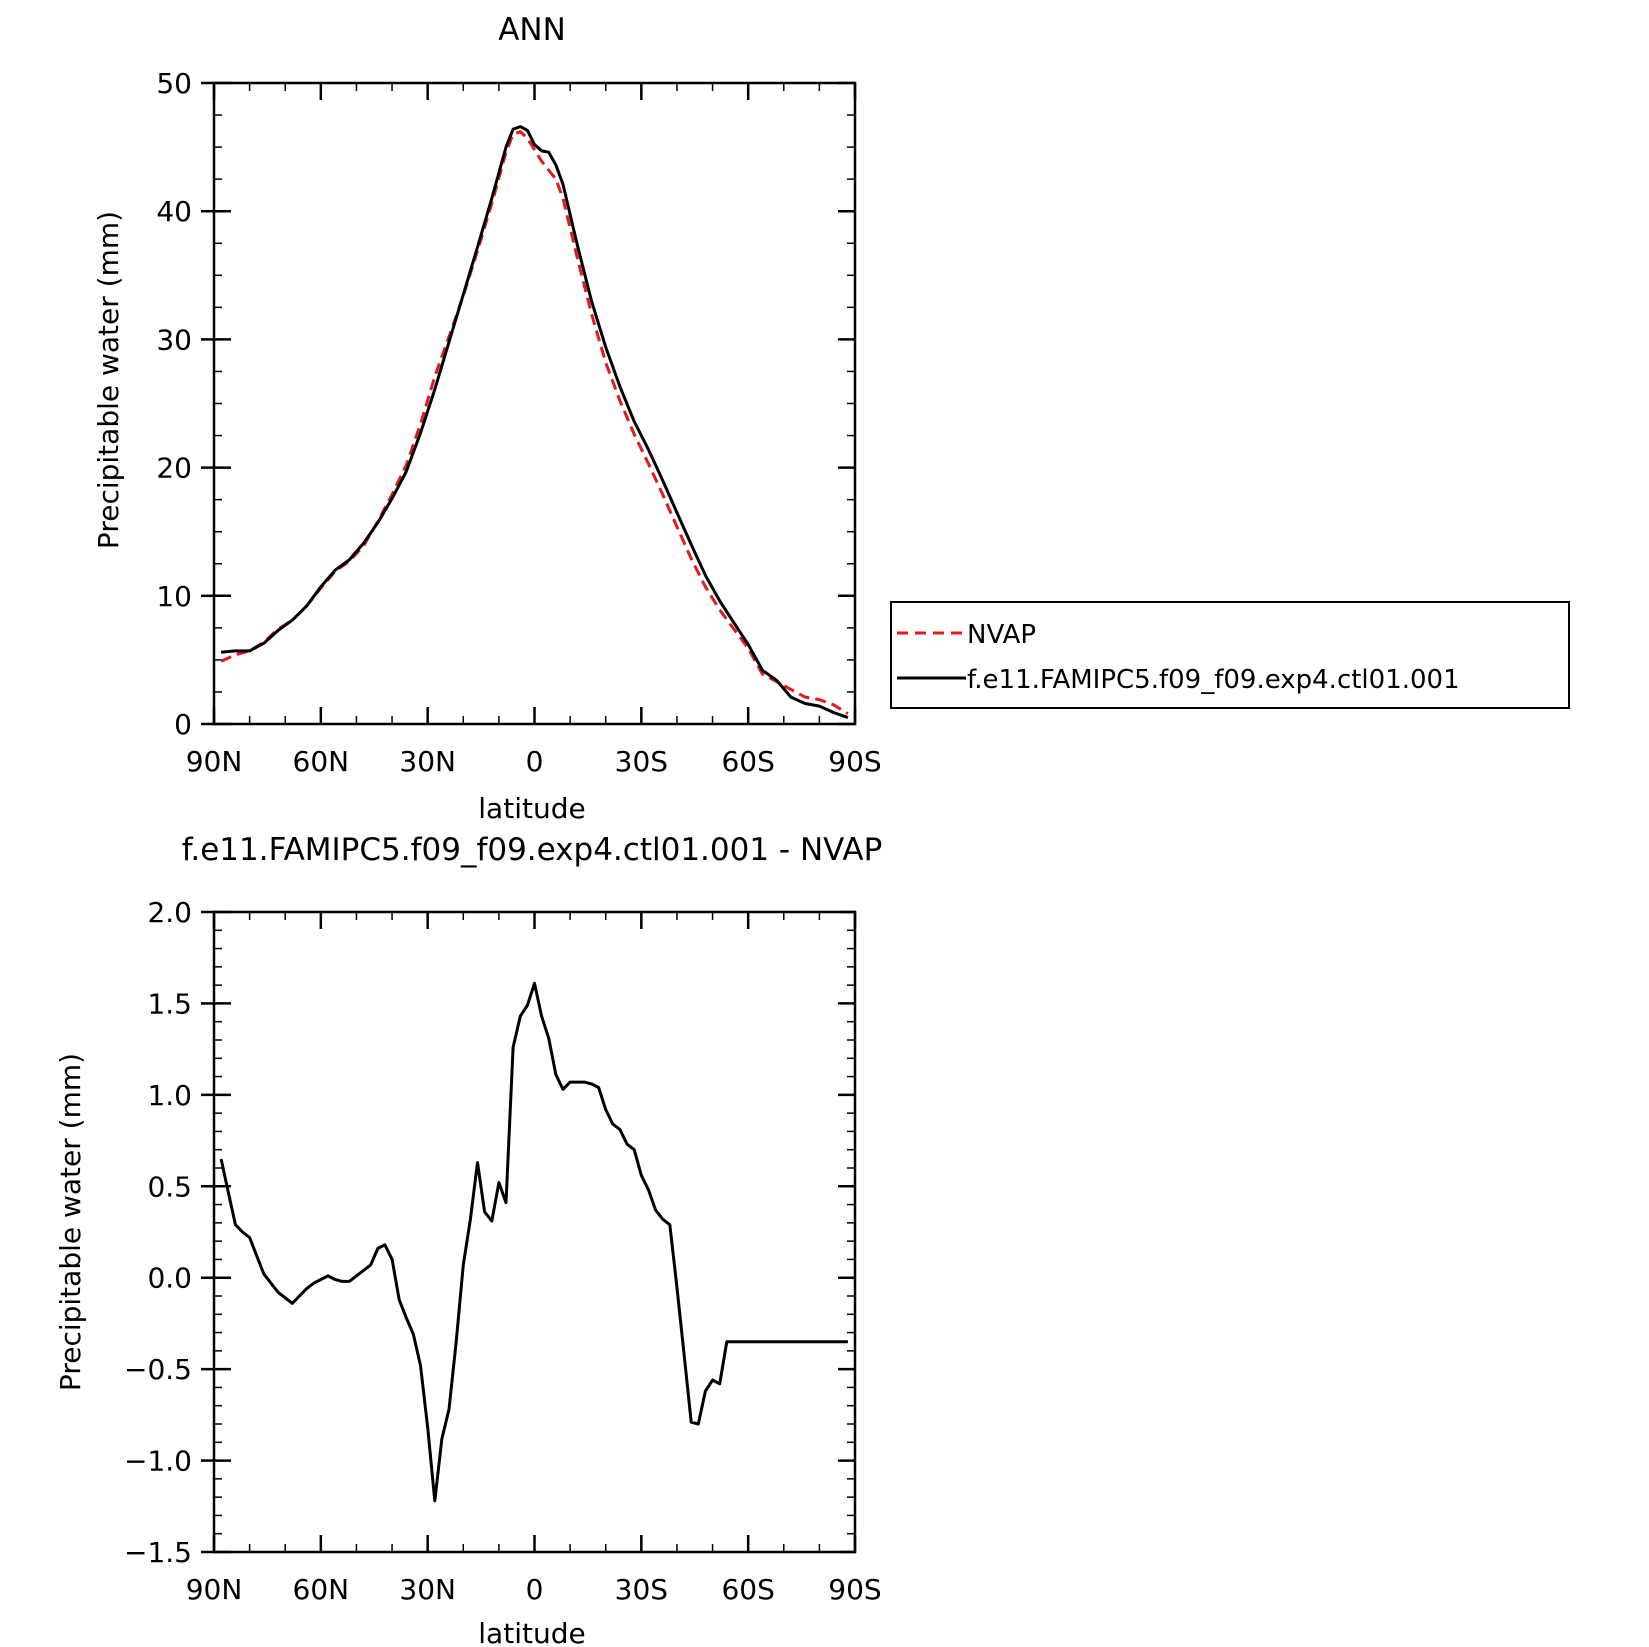  What do you see at coordinates (174, 339) in the screenshot?
I see `top-y-tick-label: 30` at bounding box center [174, 339].